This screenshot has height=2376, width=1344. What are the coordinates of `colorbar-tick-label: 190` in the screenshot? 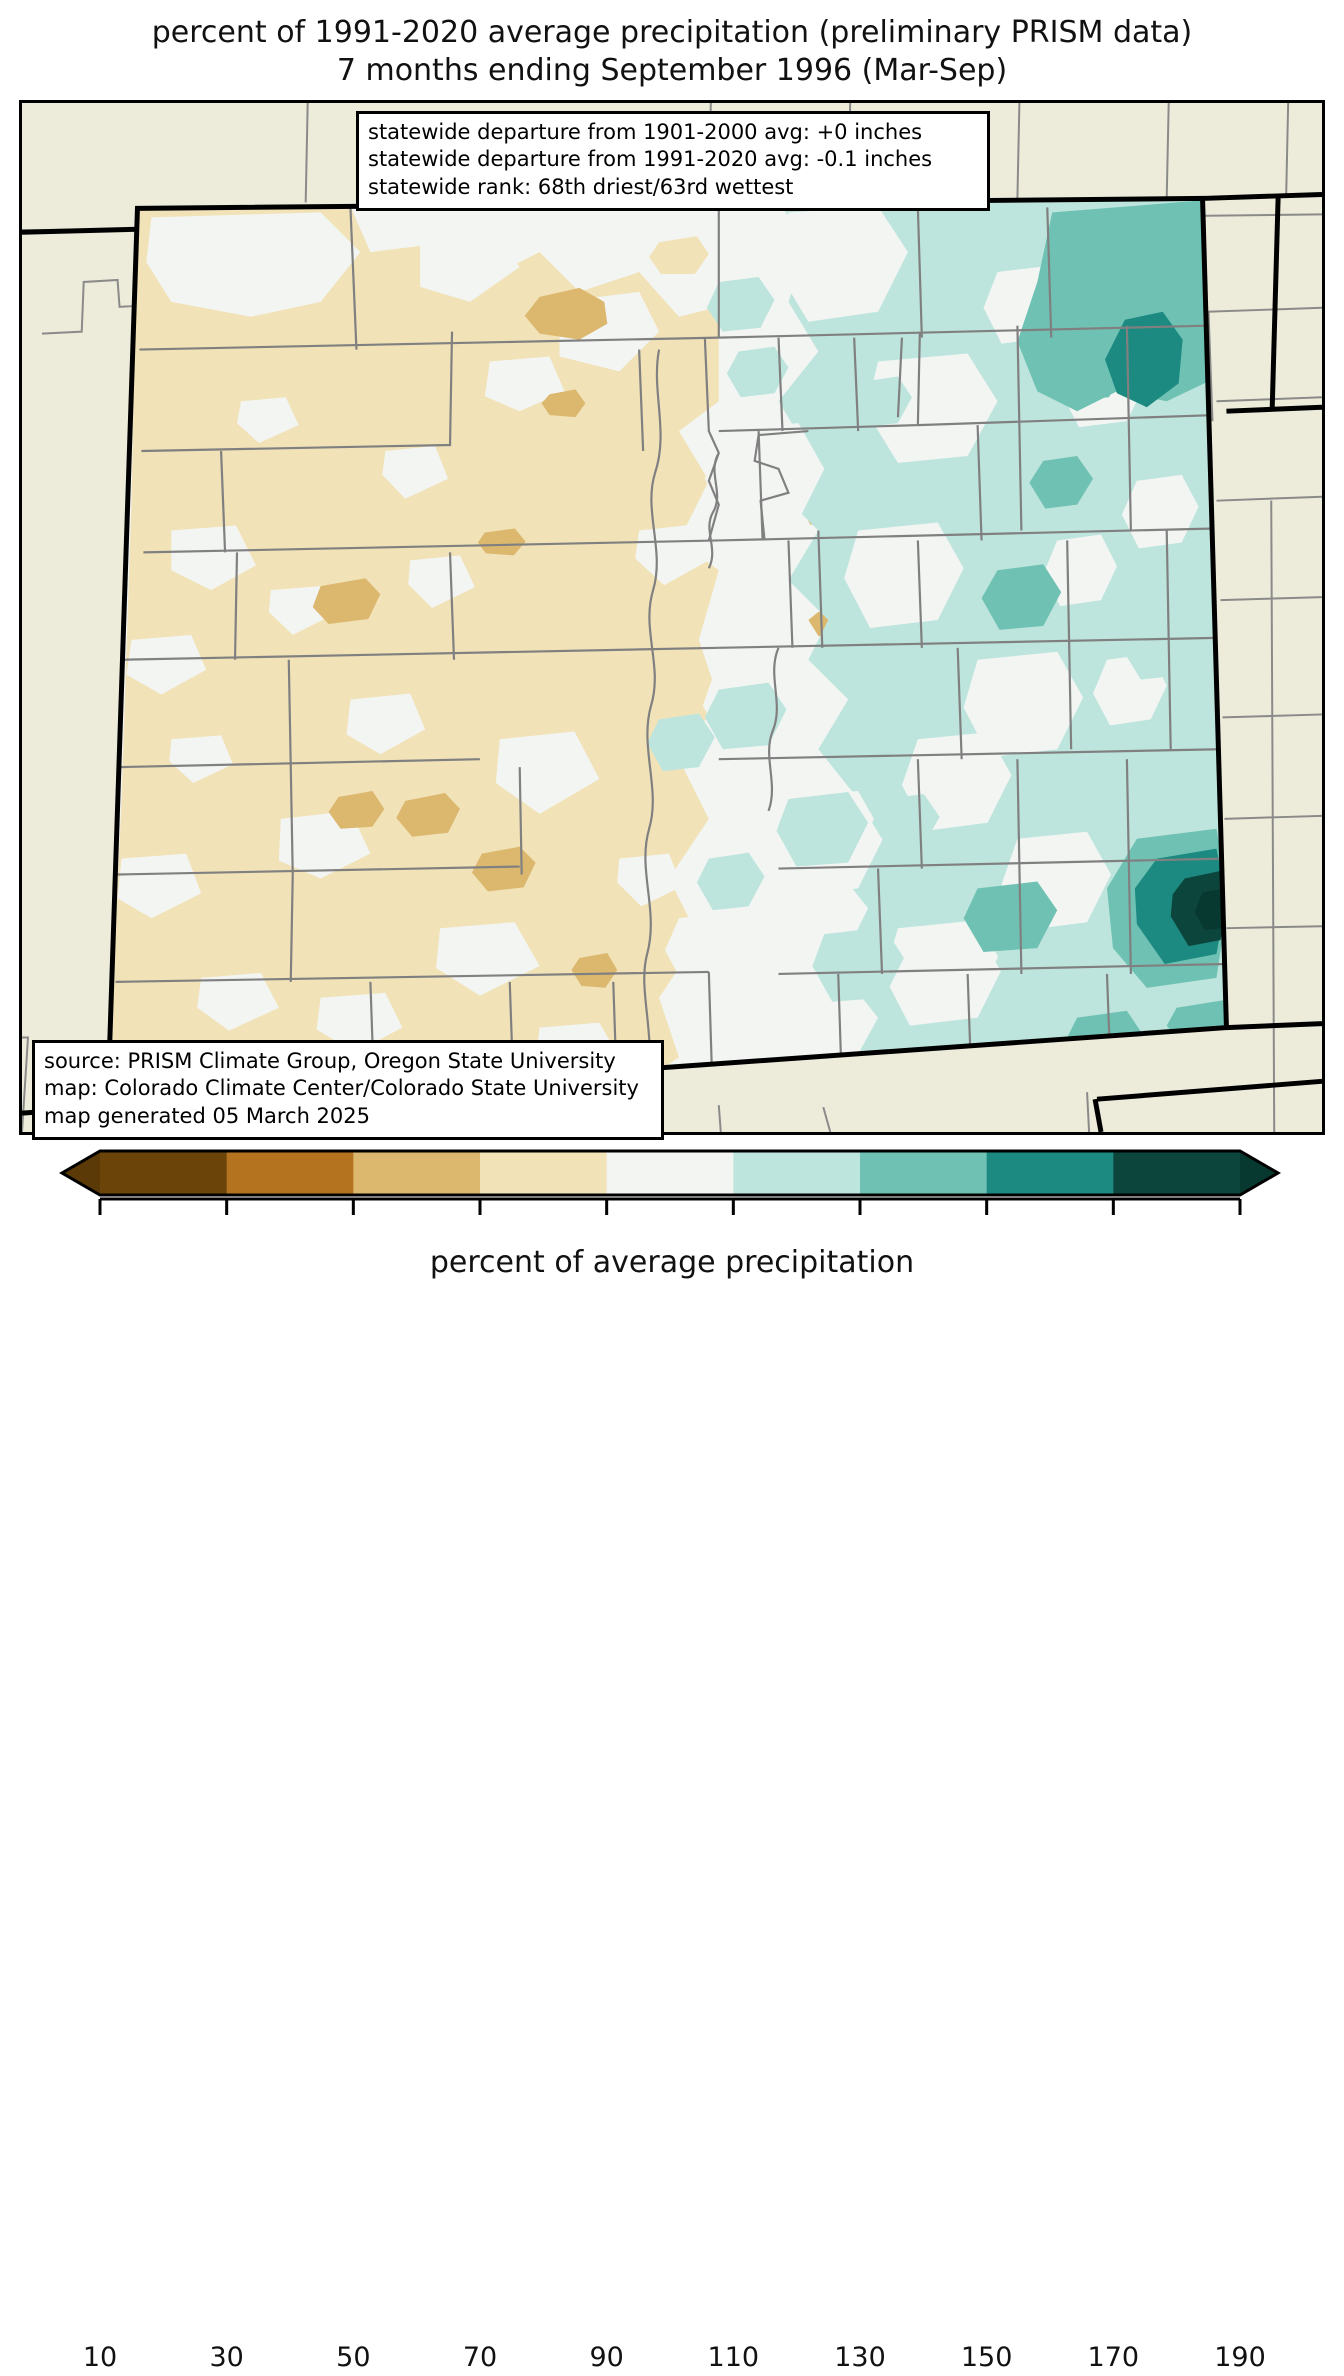 It's located at (1240, 2357).